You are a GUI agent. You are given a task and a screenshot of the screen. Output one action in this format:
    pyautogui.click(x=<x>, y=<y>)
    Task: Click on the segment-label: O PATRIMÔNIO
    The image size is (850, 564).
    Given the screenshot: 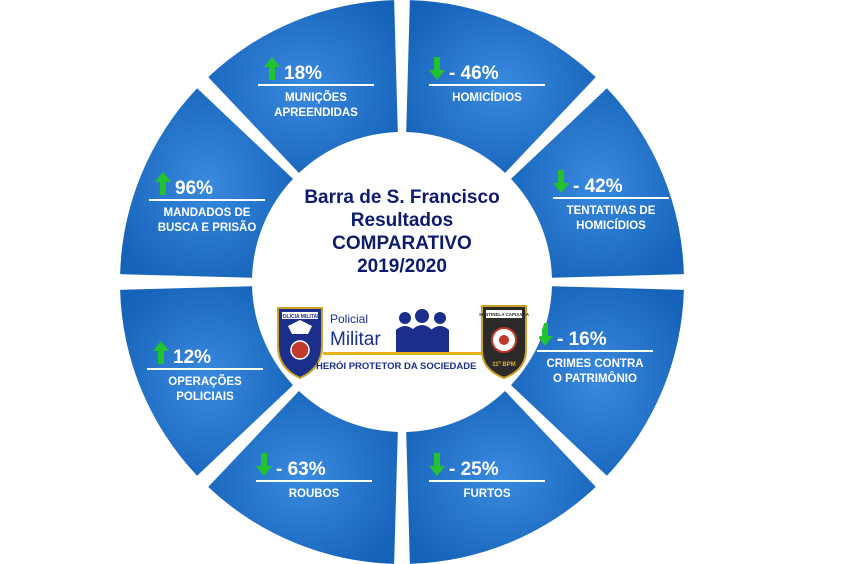 What is the action you would take?
    pyautogui.click(x=595, y=378)
    